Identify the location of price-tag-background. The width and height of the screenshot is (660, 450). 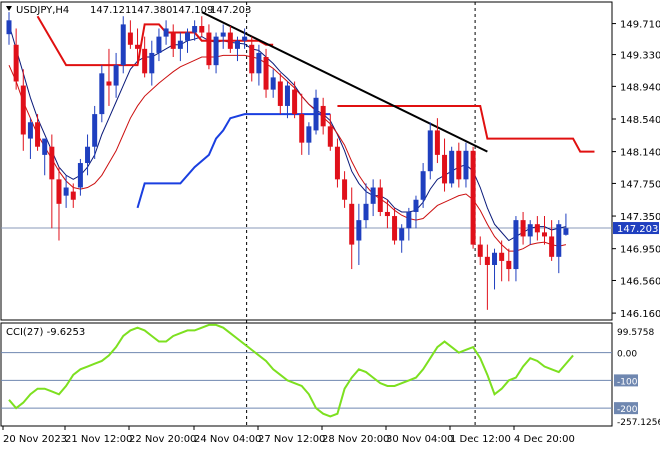
(636, 228).